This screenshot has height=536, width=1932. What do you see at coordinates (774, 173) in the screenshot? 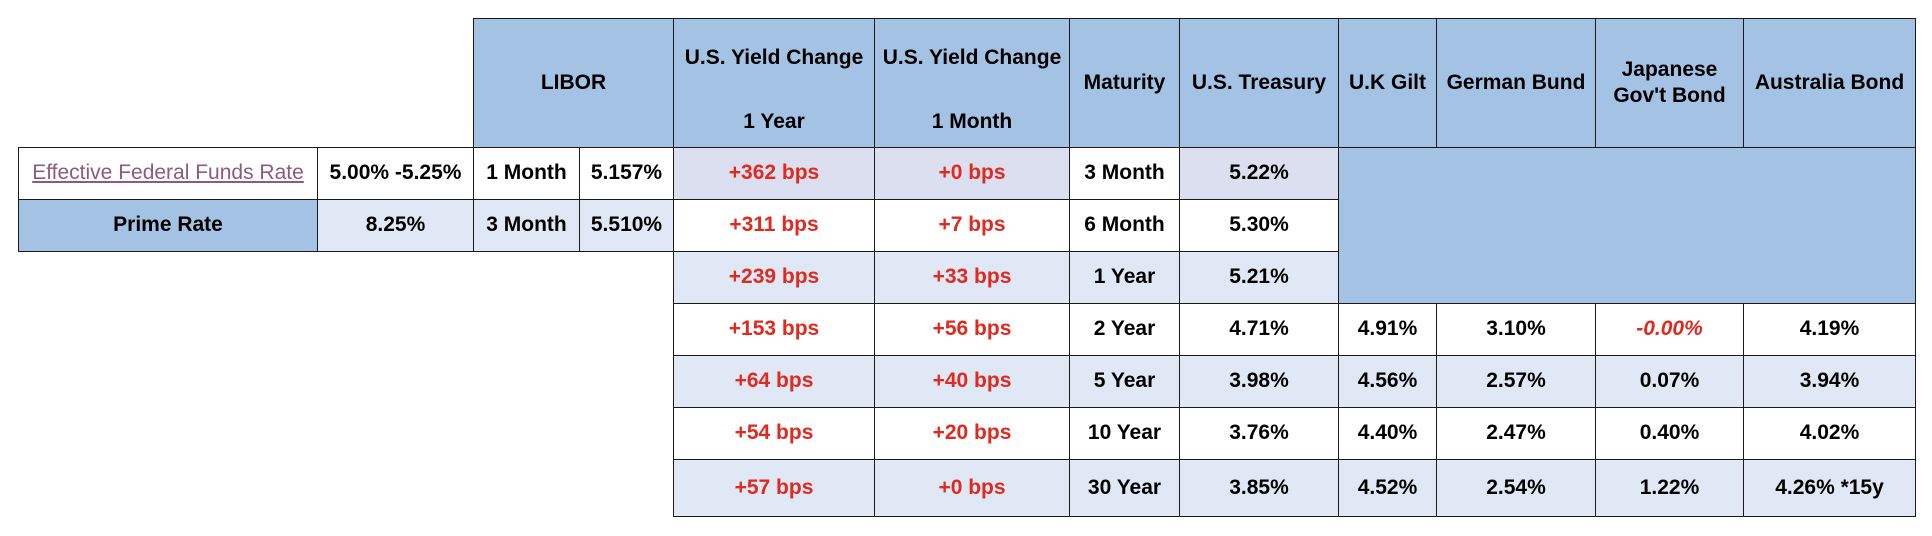
I see `chg-1y-3m: +362 bps` at bounding box center [774, 173].